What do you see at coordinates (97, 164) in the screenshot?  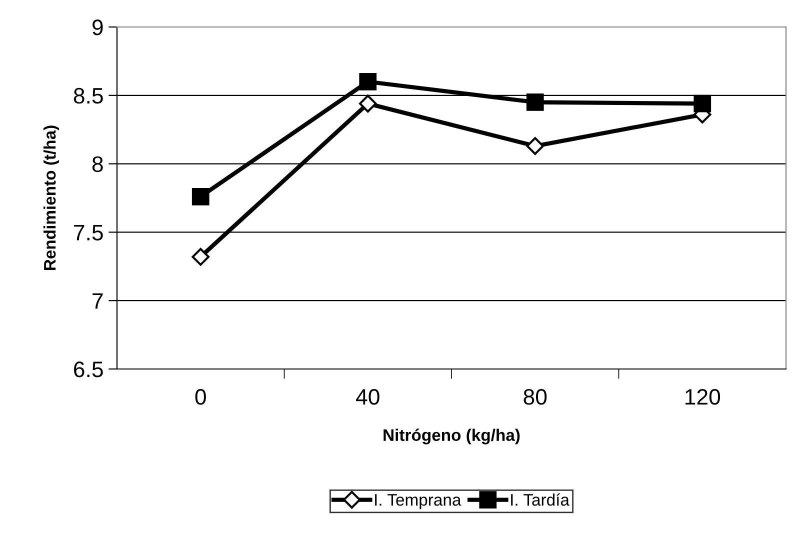 I see `y-tick-label: 8` at bounding box center [97, 164].